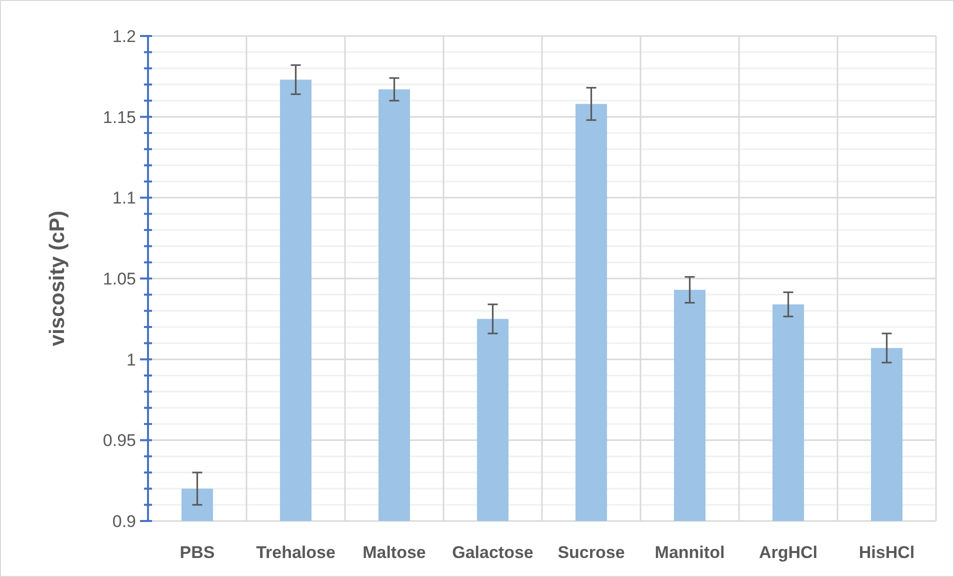 This screenshot has height=577, width=954. I want to click on x-tick-label: ArgHCl, so click(788, 552).